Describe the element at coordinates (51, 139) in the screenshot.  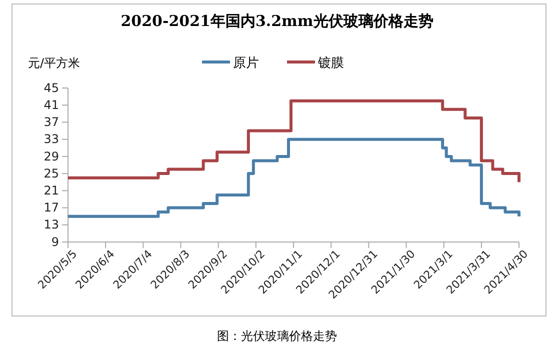
I see `y-tick-label: 33` at that location.